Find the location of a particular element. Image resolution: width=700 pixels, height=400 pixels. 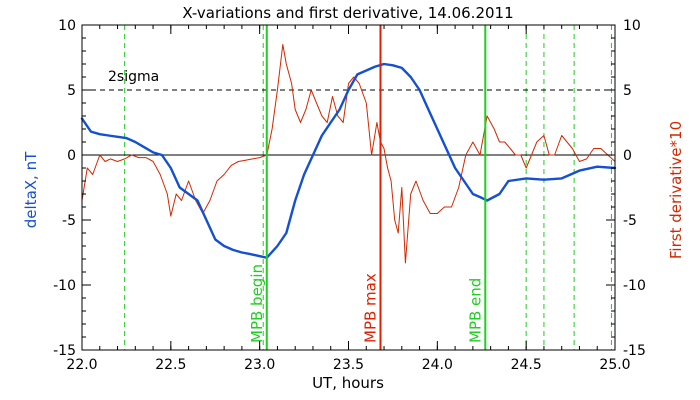

x-tick-label: 25.0 is located at coordinates (614, 365).